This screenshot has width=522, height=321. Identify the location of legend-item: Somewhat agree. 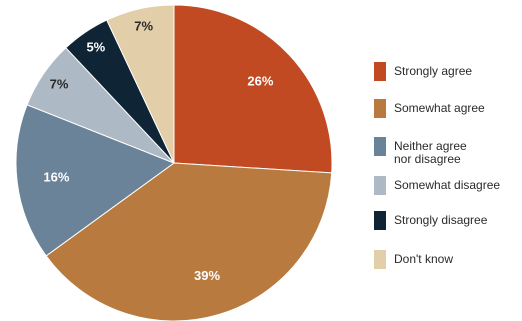
(429, 108).